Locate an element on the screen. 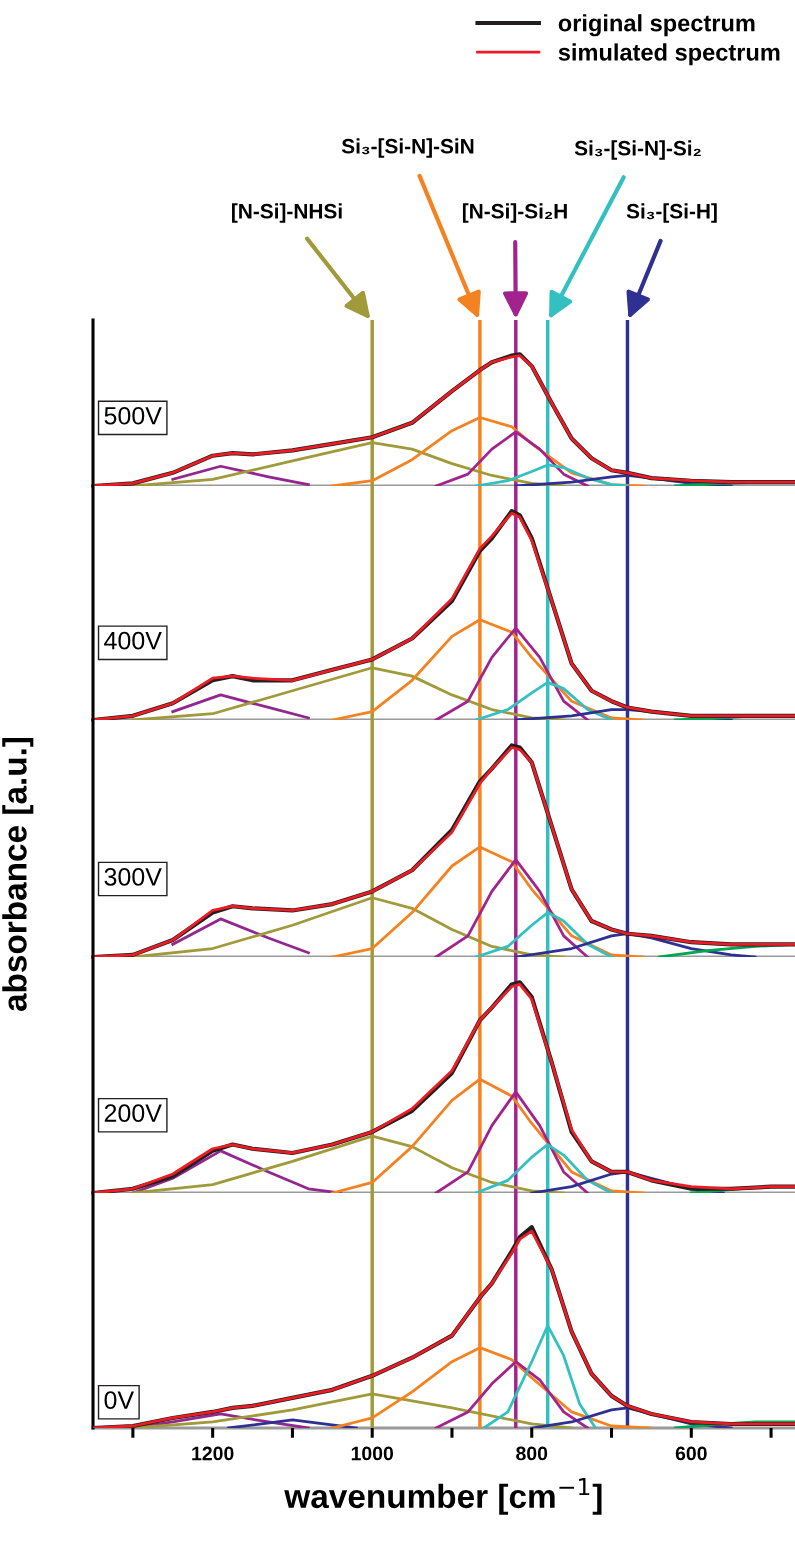 The width and height of the screenshot is (795, 1558). x-tick-label: 600 is located at coordinates (691, 1453).